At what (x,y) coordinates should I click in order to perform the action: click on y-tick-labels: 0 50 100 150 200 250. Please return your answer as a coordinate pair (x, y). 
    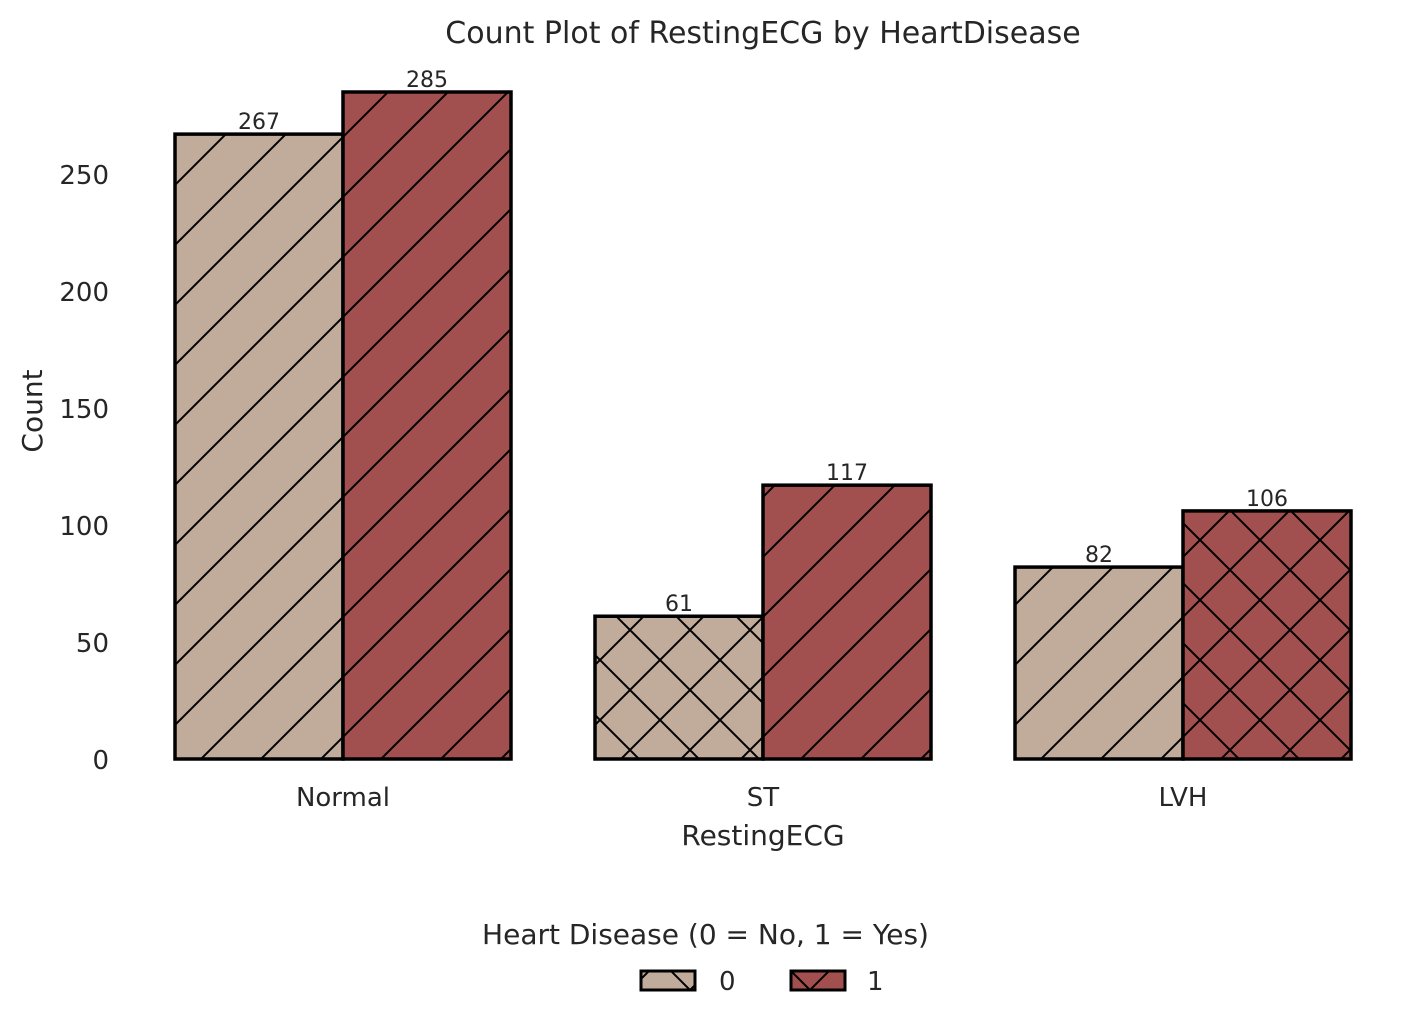
    Looking at the image, I should click on (84, 468).